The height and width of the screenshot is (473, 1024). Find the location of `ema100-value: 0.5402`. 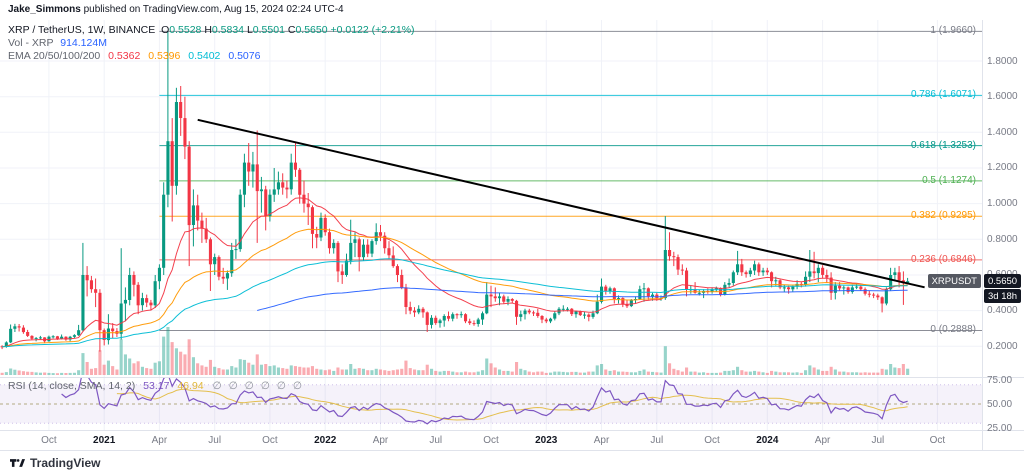

ema100-value: 0.5402 is located at coordinates (204, 56).